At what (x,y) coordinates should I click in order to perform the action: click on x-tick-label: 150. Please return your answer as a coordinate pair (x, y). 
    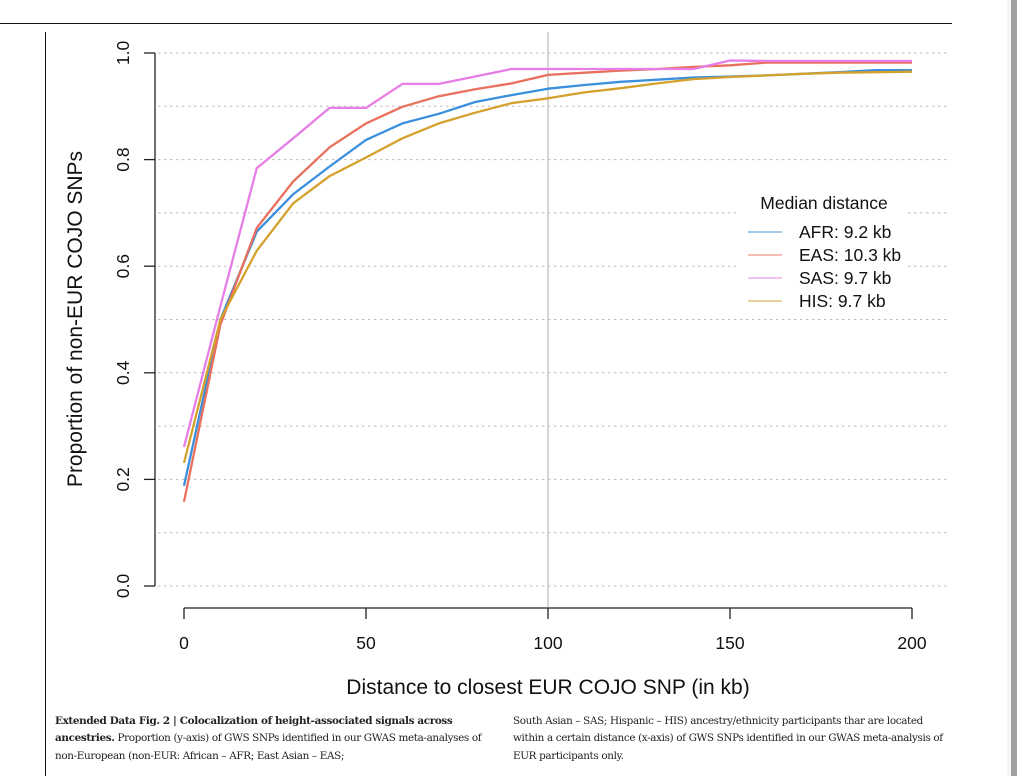
    Looking at the image, I should click on (729, 643).